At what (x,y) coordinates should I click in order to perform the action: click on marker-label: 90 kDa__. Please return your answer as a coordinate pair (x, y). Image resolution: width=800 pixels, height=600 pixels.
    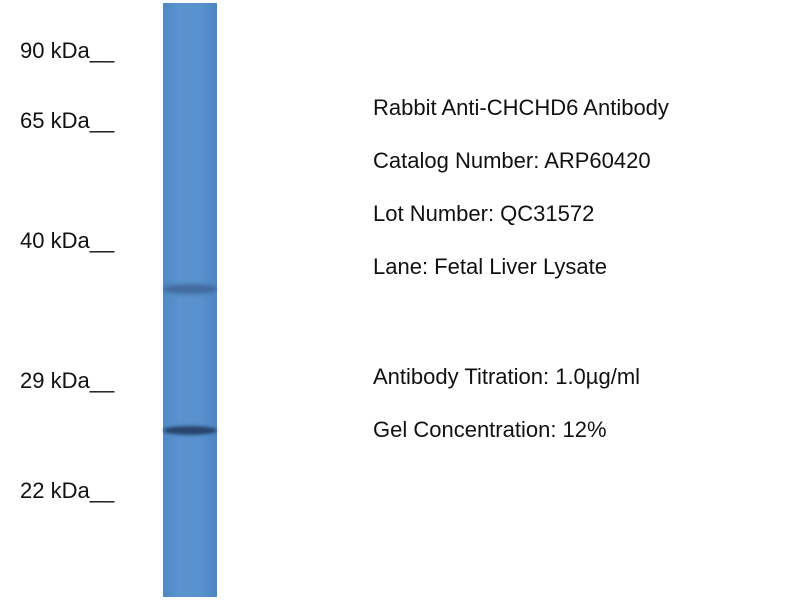
    Looking at the image, I should click on (67, 50).